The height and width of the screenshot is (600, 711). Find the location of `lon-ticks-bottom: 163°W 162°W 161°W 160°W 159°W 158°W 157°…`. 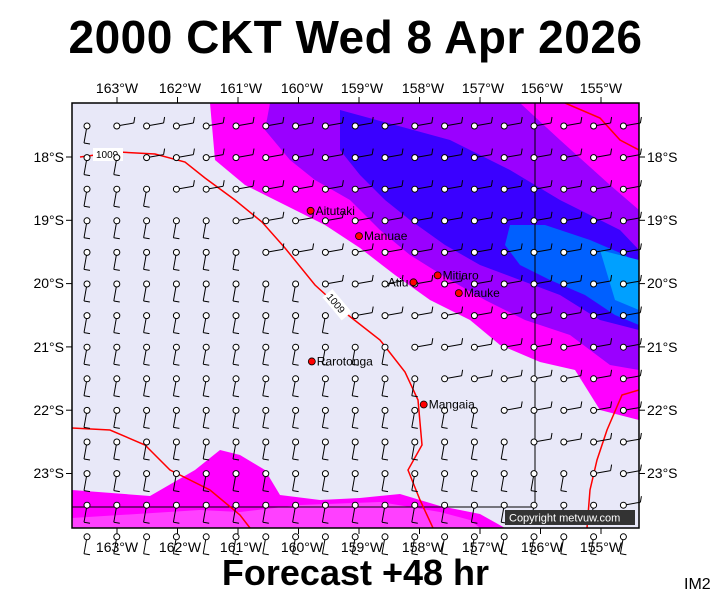

lon-ticks-bottom: 163°W 162°W 161°W 160°W 159°W 158°W 157°… is located at coordinates (359, 547).